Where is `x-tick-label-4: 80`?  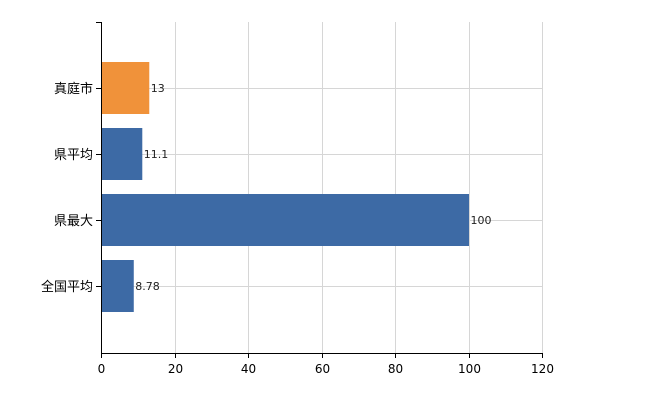 x-tick-label-4: 80 is located at coordinates (395, 369).